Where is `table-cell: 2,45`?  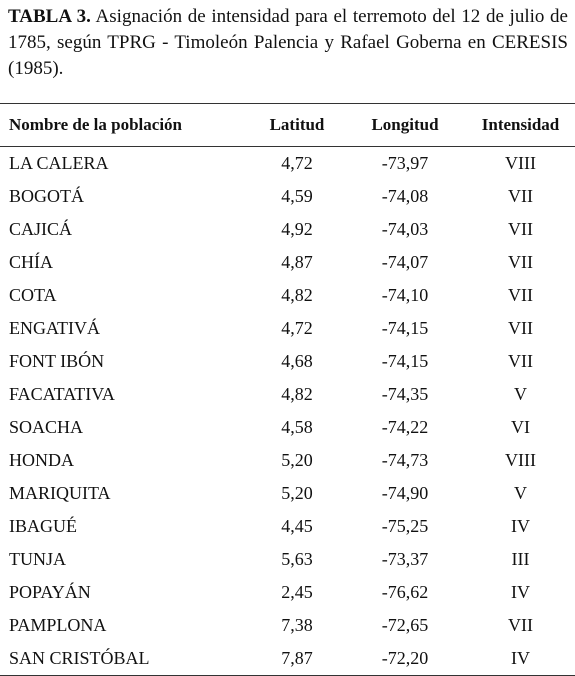 table-cell: 2,45 is located at coordinates (297, 592).